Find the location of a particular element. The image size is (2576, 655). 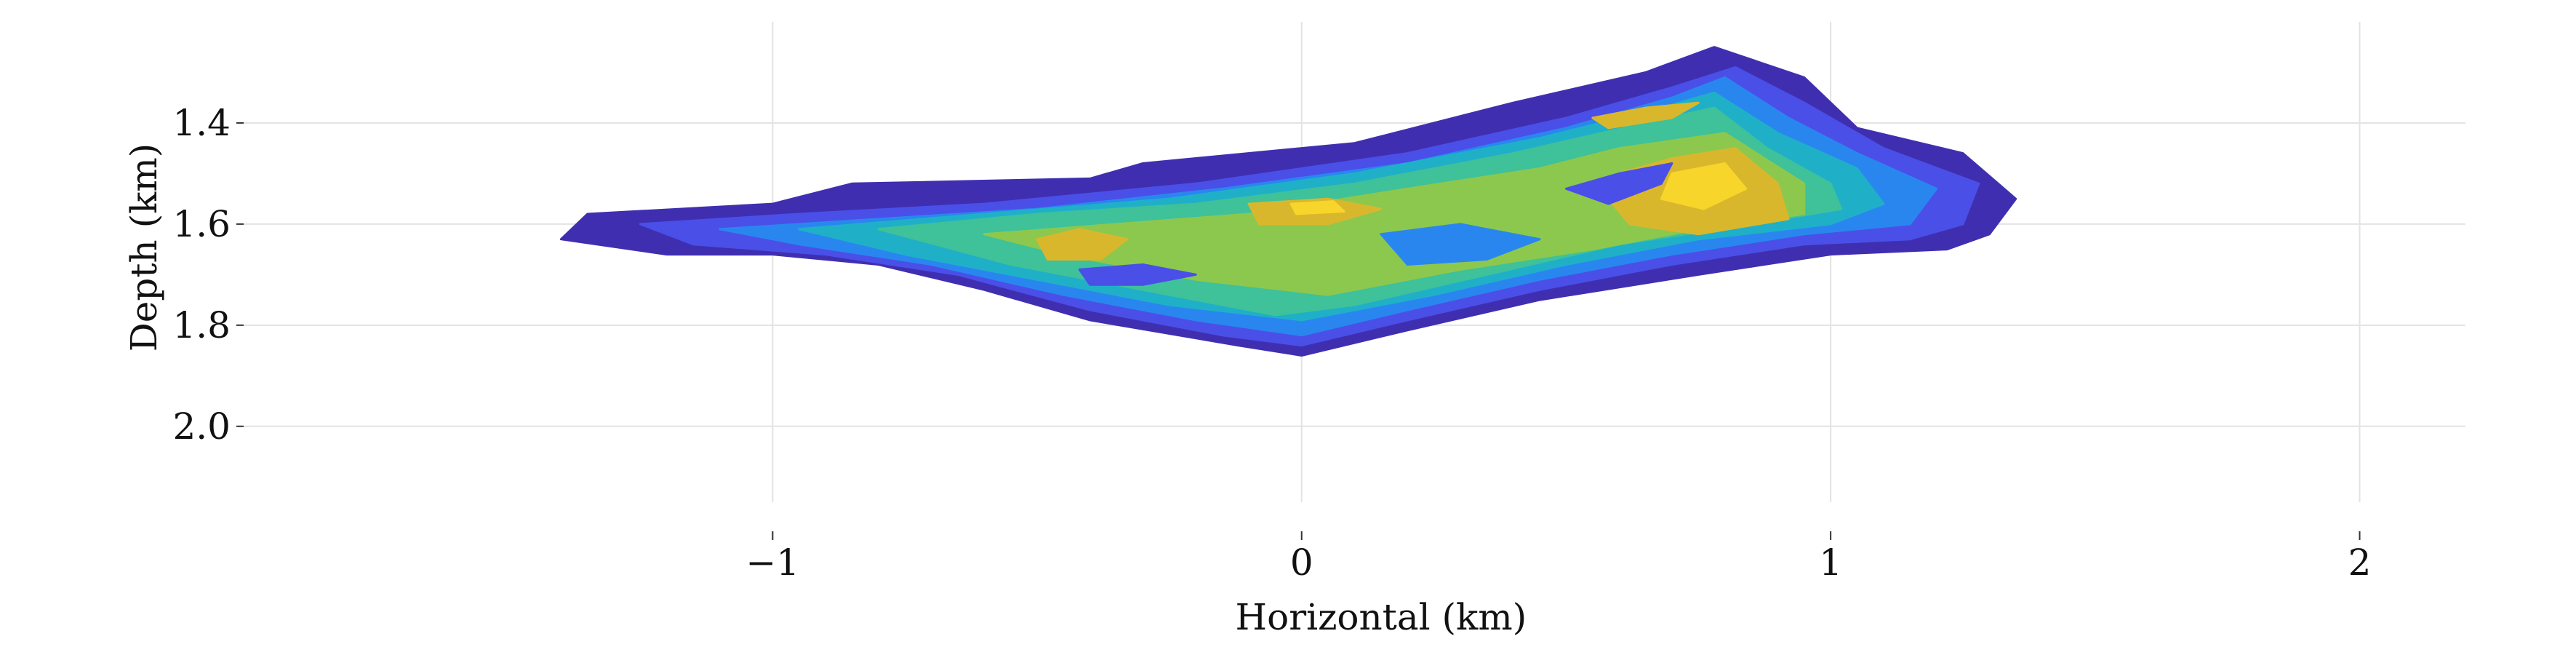

x-axis-title: Horizontal (km) is located at coordinates (1381, 617).